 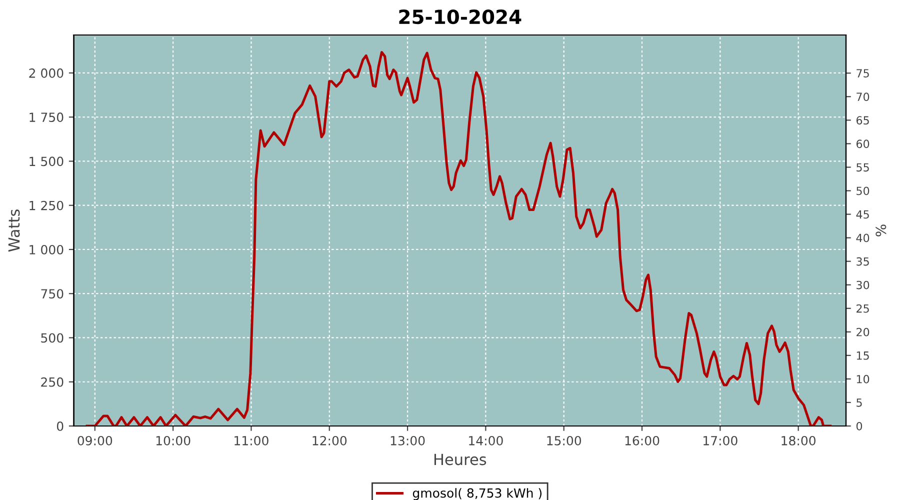 What do you see at coordinates (52, 294) in the screenshot?
I see `y-tick-label: 750` at bounding box center [52, 294].